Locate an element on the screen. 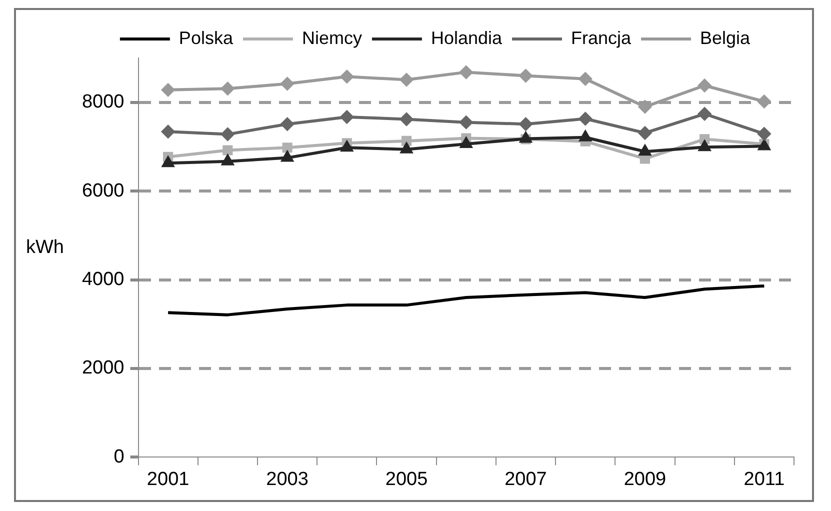 The height and width of the screenshot is (511, 831). y-tick-label: 0 is located at coordinates (119, 457).